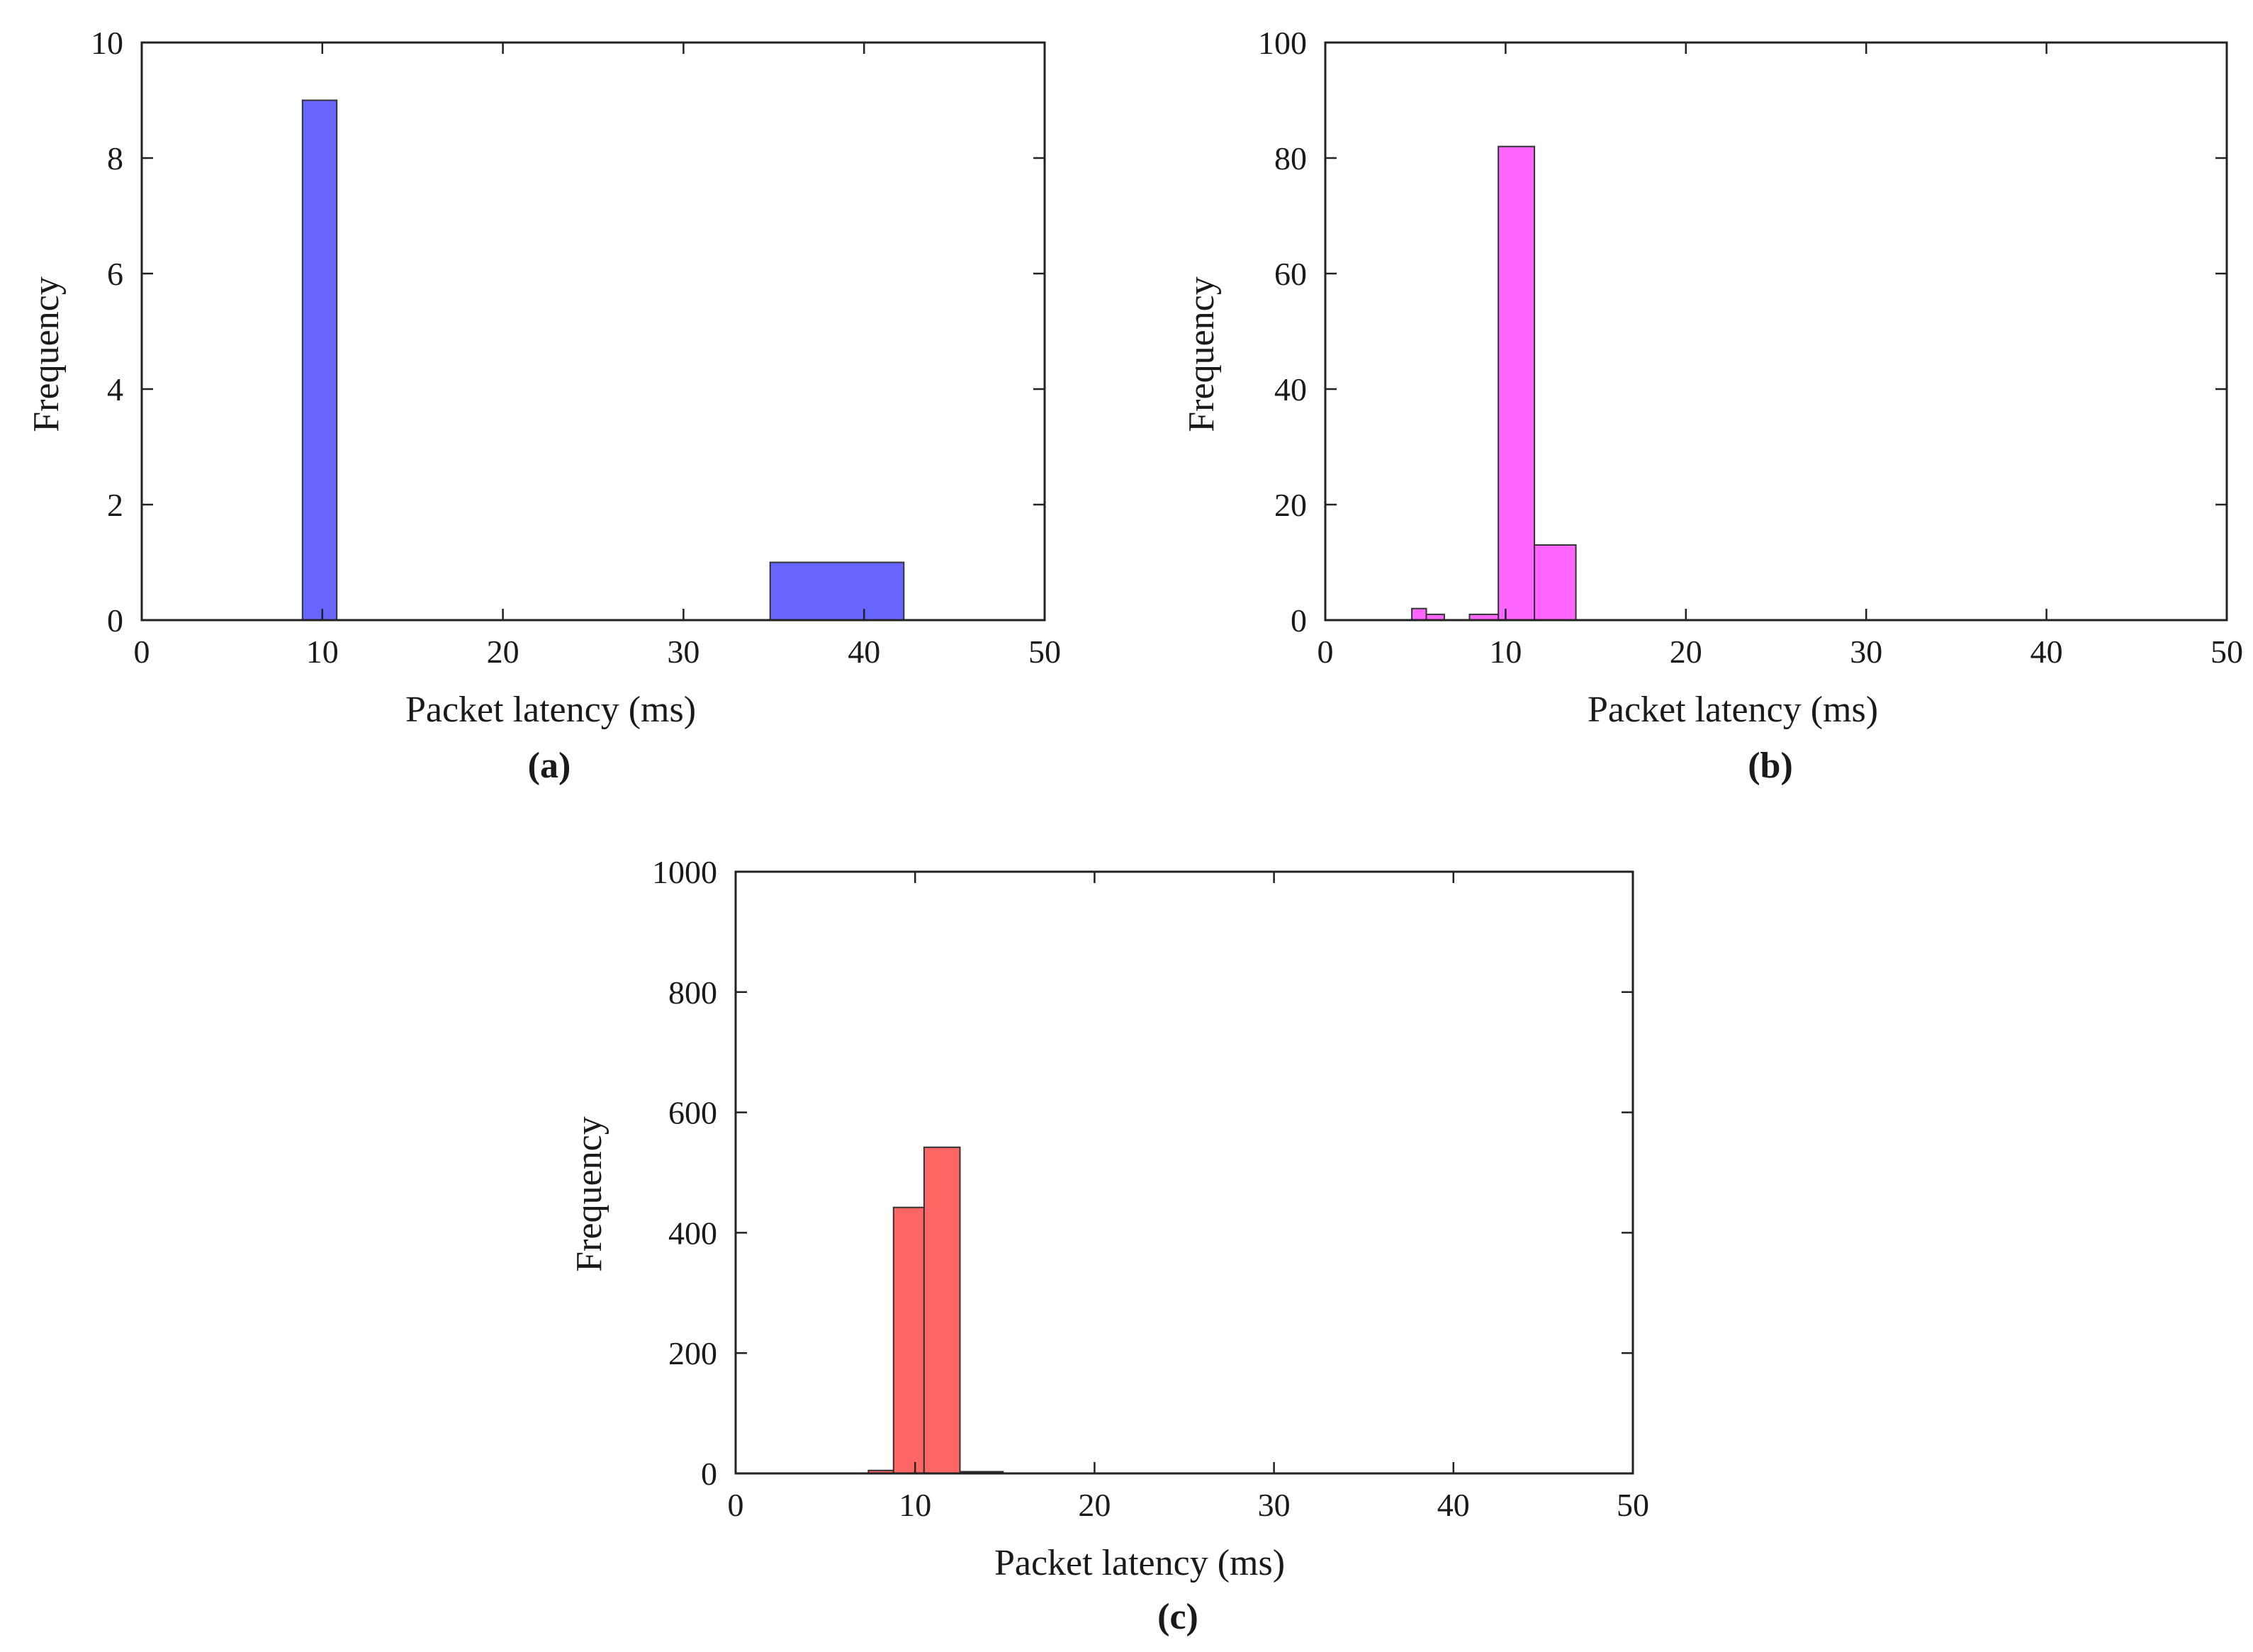 The image size is (2253, 1652). What do you see at coordinates (692, 992) in the screenshot?
I see `panel-c-y-tick-label: 800` at bounding box center [692, 992].